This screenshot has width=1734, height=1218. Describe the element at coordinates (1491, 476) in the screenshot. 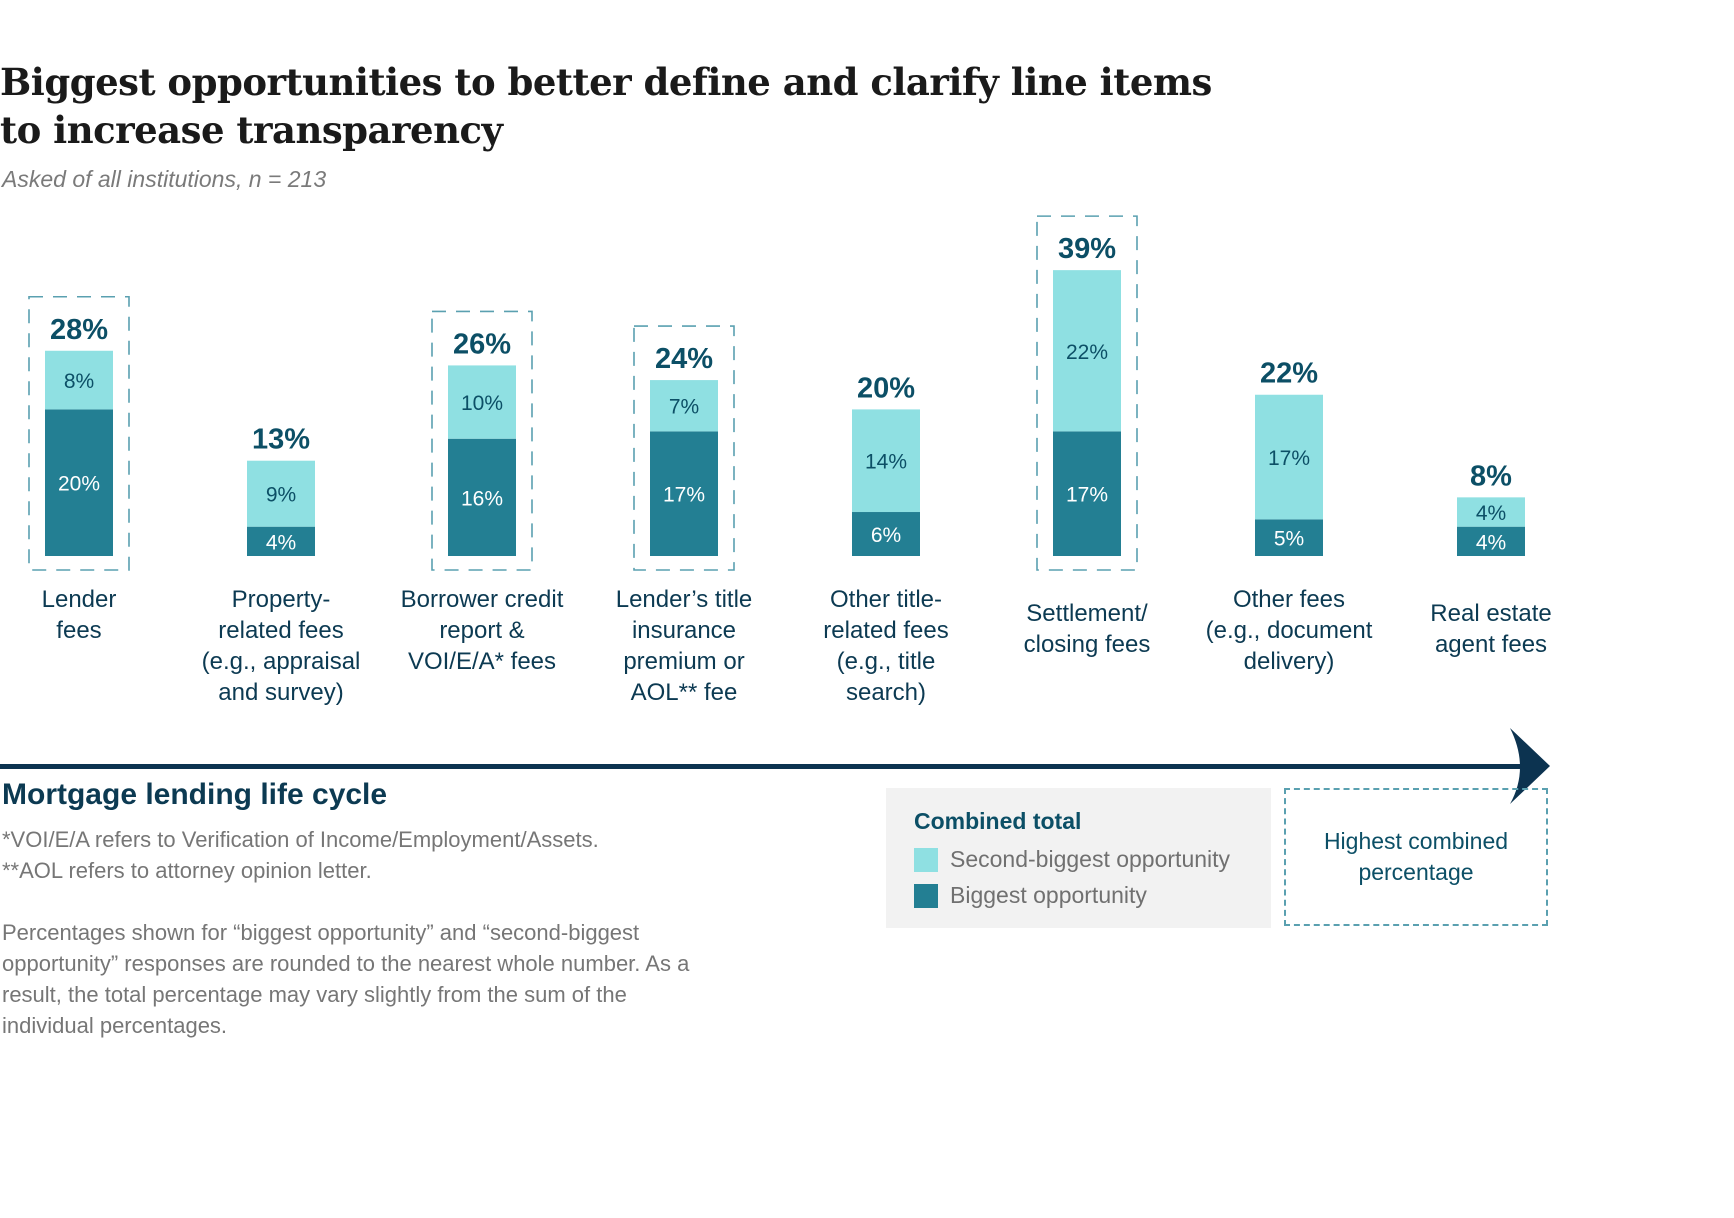

I see `data-label-total: 8%` at that location.